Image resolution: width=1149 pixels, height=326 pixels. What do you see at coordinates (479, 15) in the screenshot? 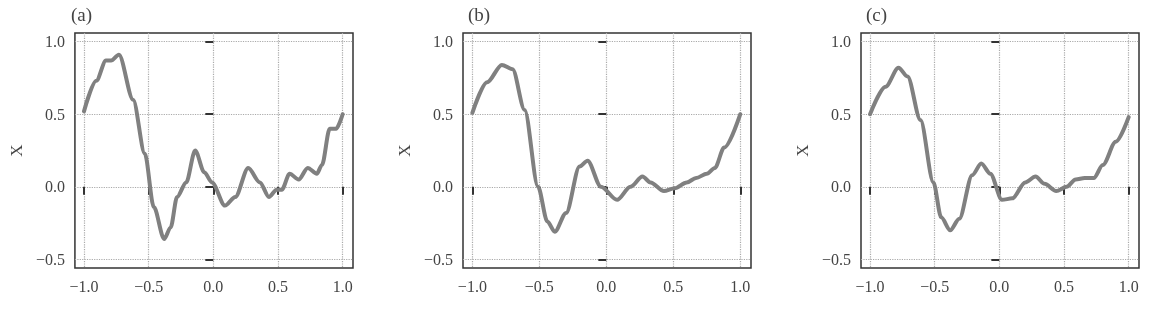
I see `chart-title: (b)` at bounding box center [479, 15].